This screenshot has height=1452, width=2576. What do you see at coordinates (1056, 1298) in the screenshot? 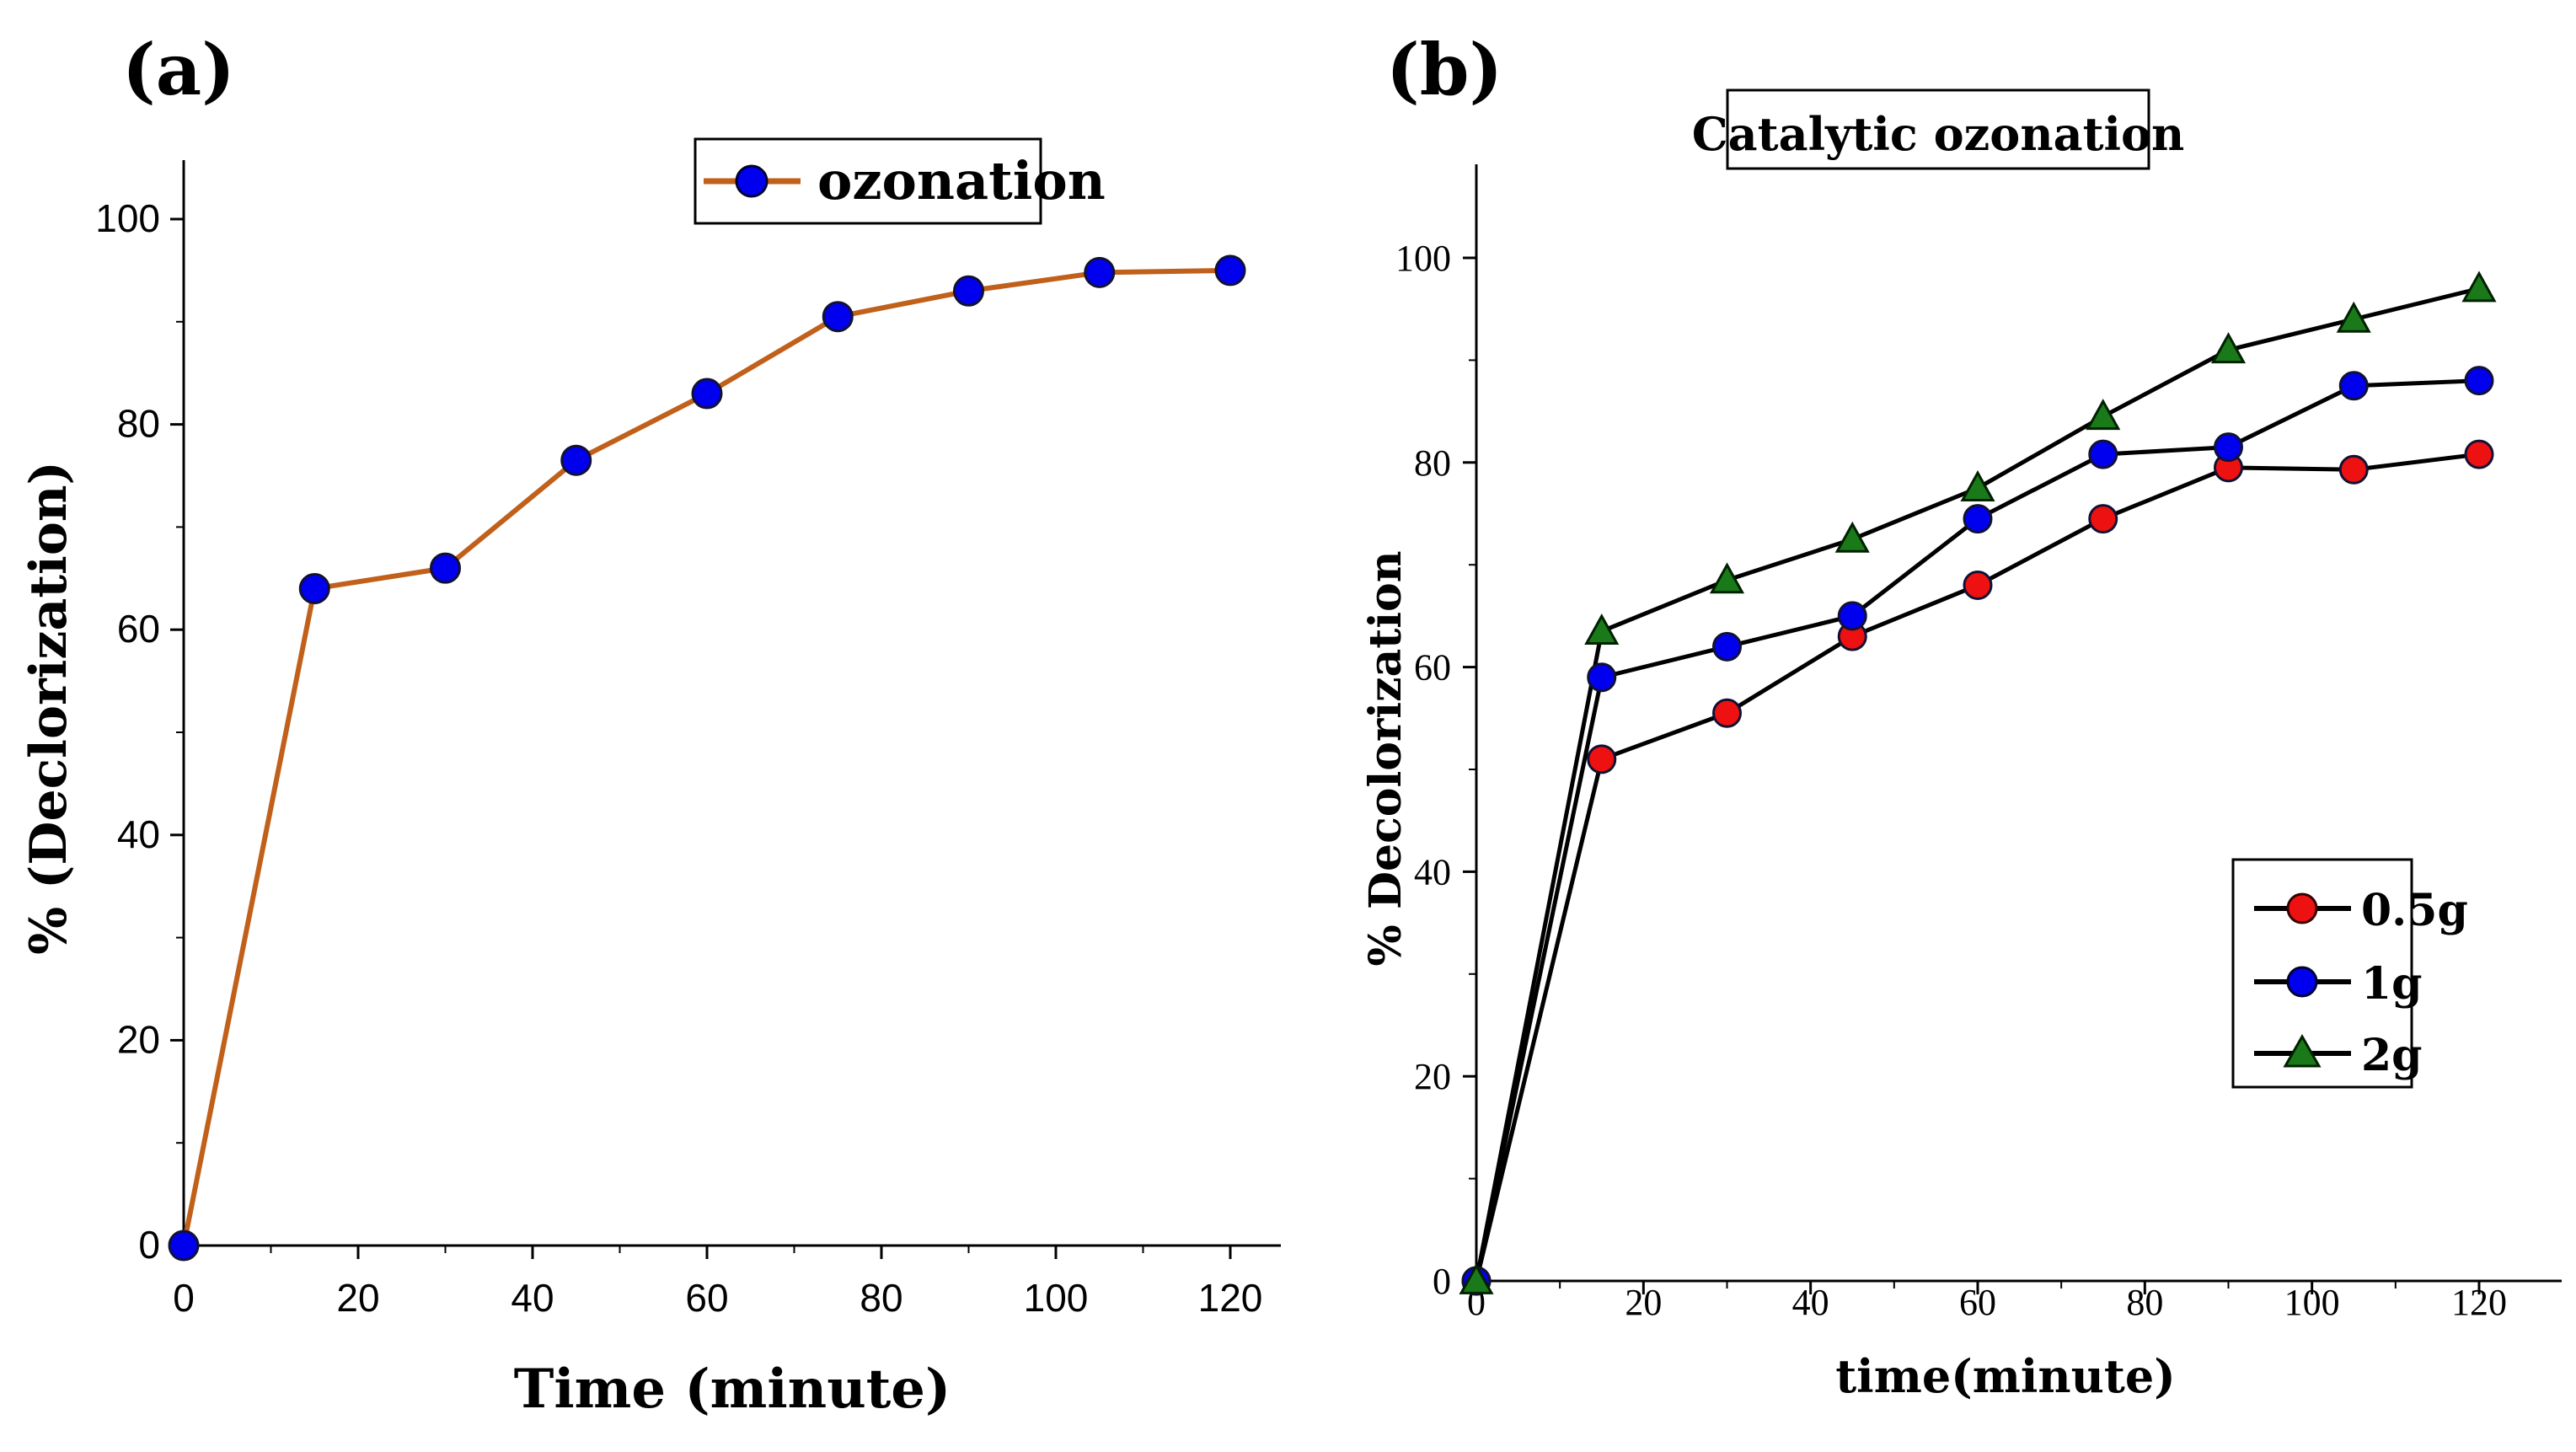
I see `panel-a-xtick-label: 100` at bounding box center [1056, 1298].